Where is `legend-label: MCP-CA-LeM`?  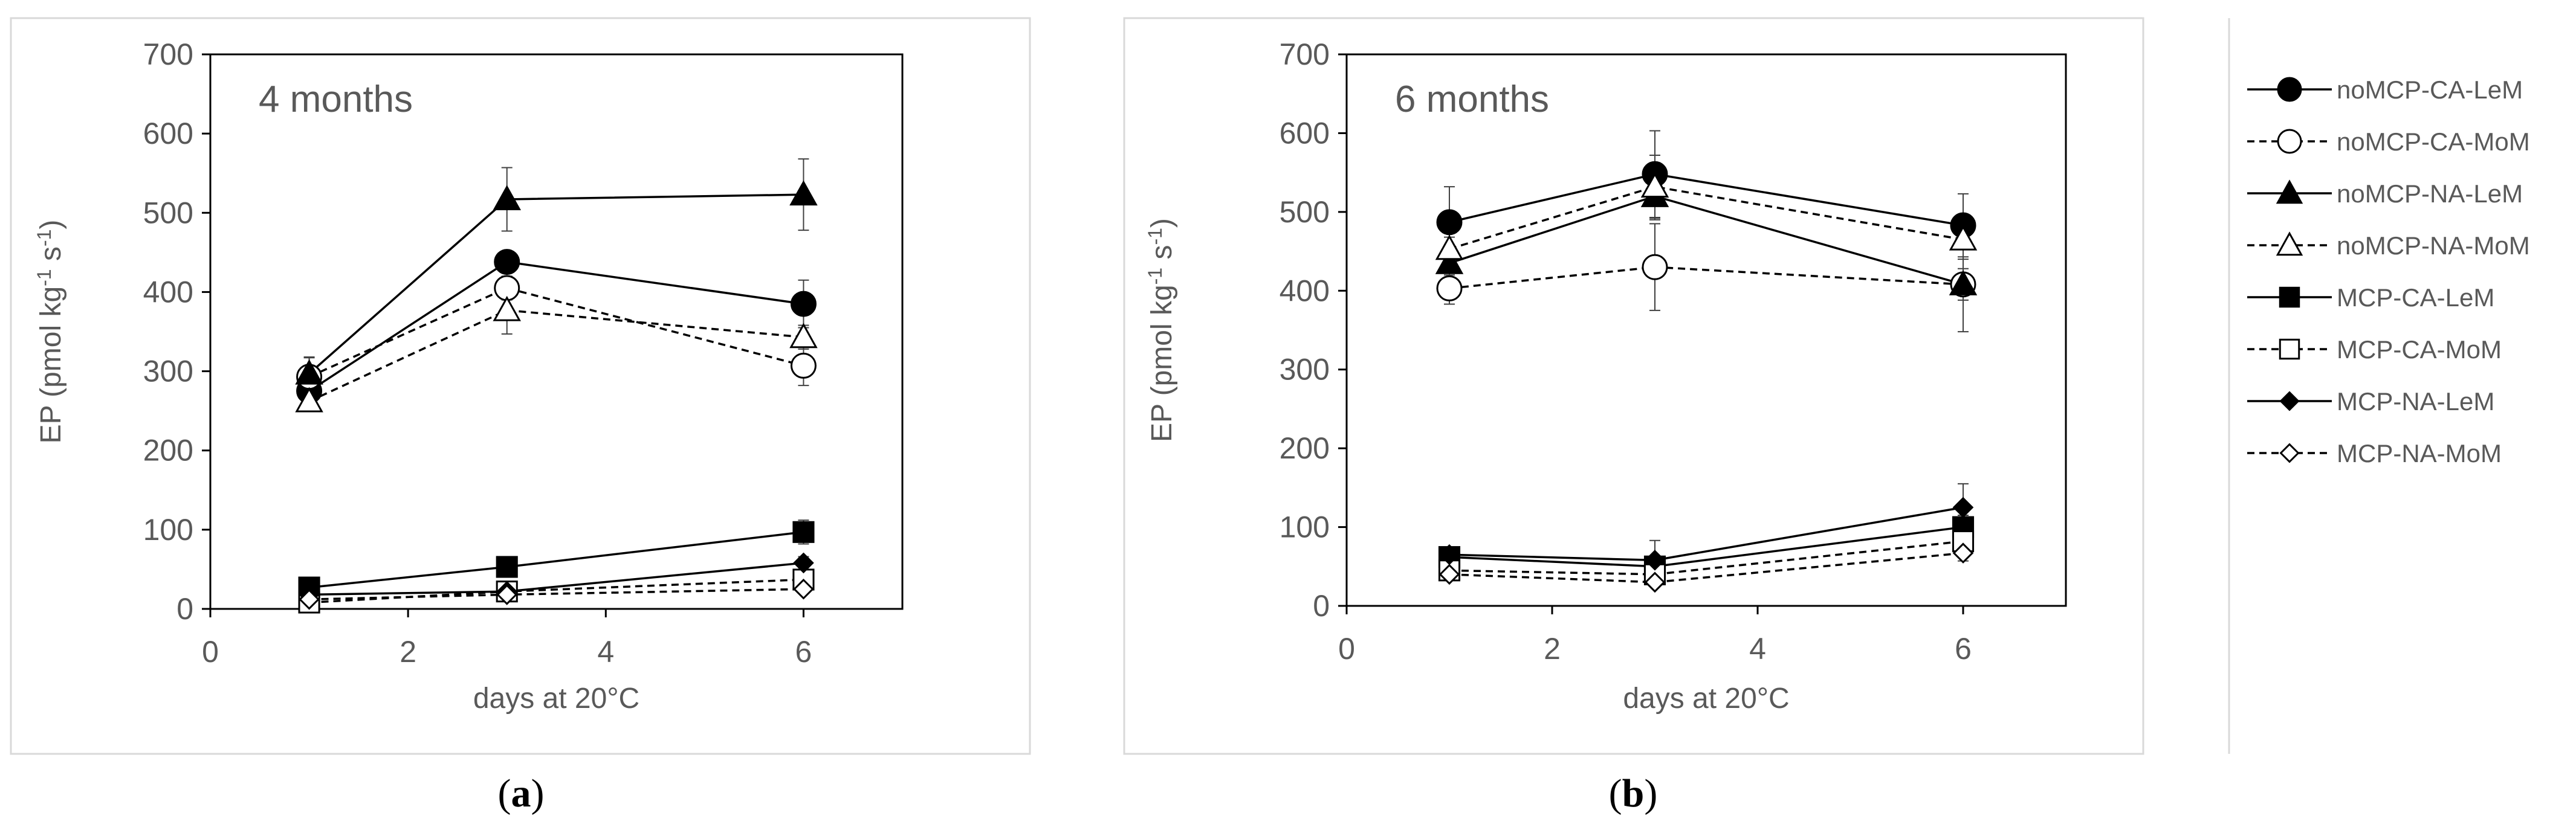
legend-label: MCP-CA-LeM is located at coordinates (2415, 297).